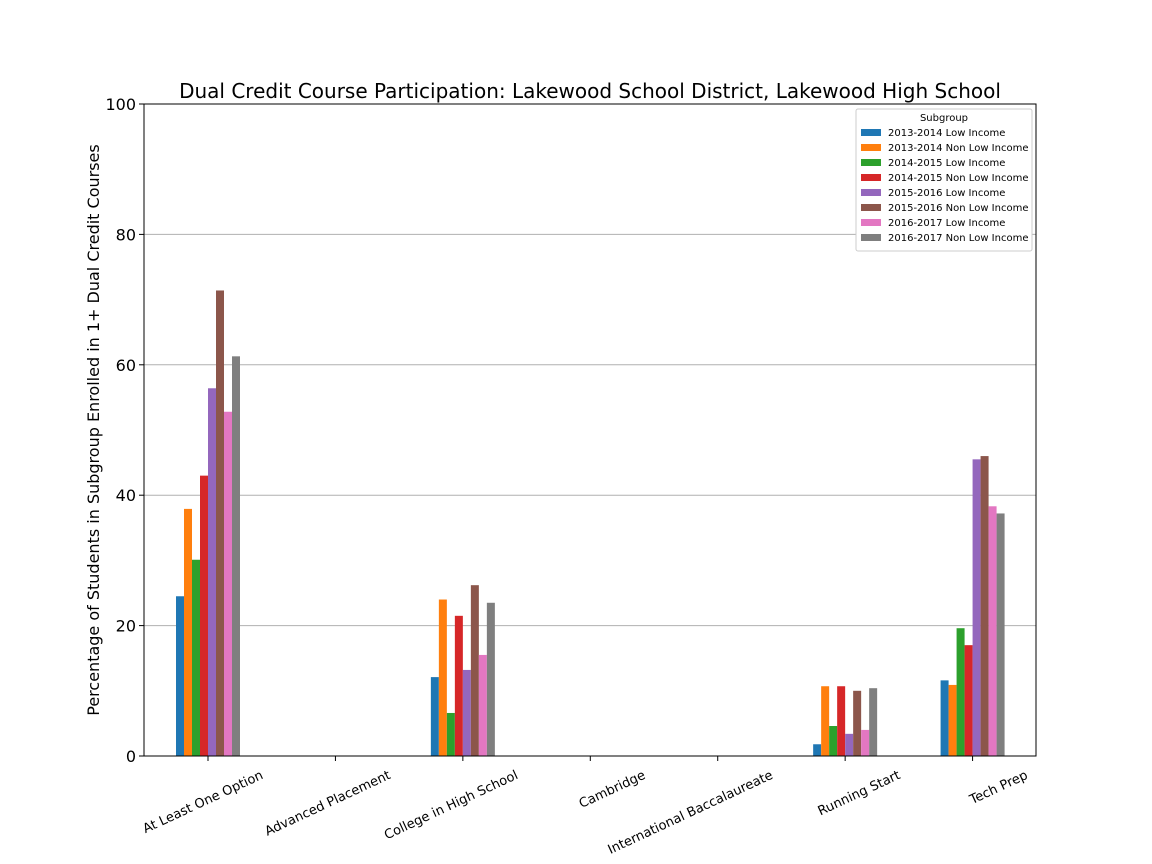  I want to click on x-tick-label: Running Start, so click(859, 793).